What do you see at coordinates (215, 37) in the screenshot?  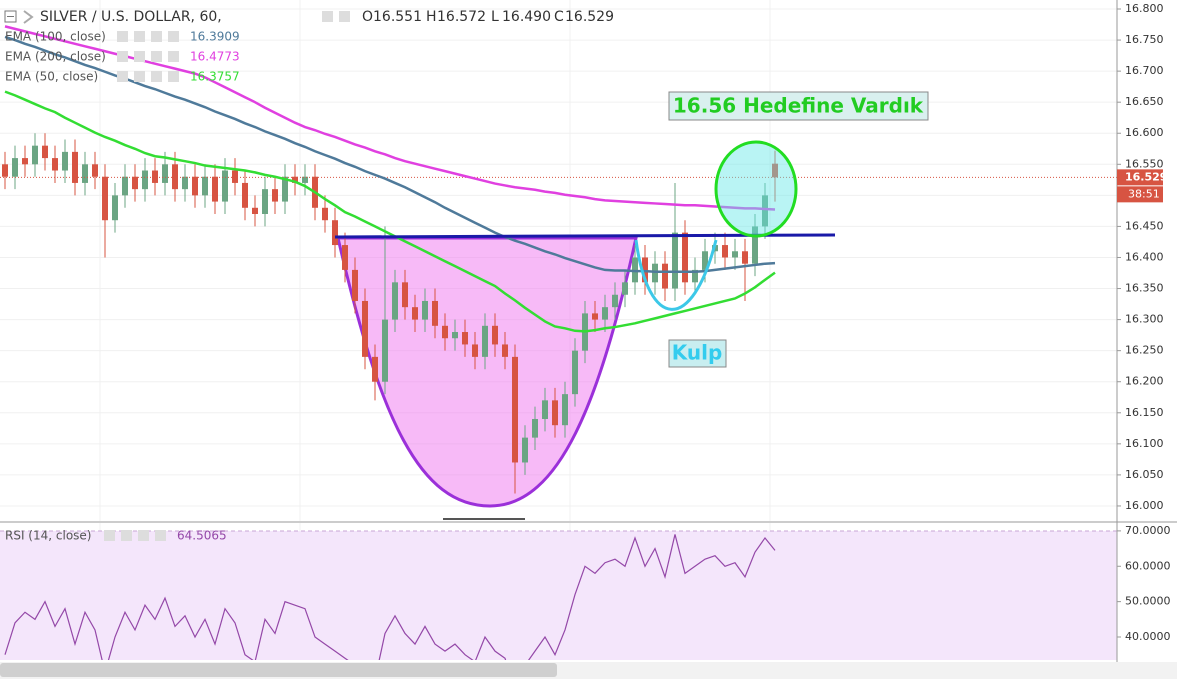 I see `ema-legend-value: 16.3909` at bounding box center [215, 37].